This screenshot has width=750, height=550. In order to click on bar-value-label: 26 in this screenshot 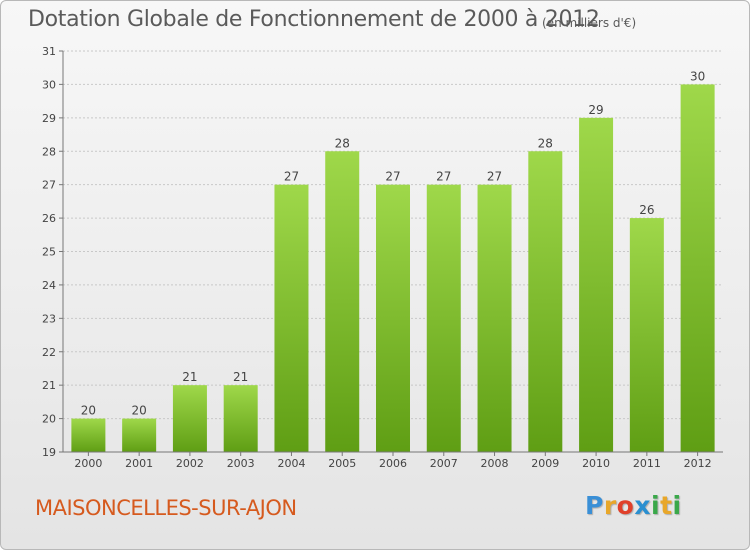, I will do `click(646, 210)`.